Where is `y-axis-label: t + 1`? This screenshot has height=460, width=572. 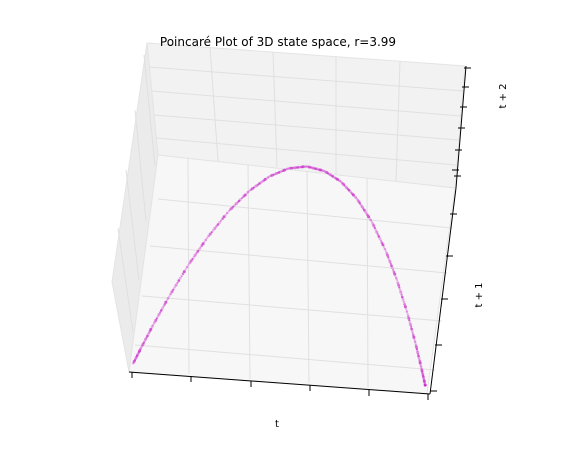 y-axis-label: t + 1 is located at coordinates (479, 294).